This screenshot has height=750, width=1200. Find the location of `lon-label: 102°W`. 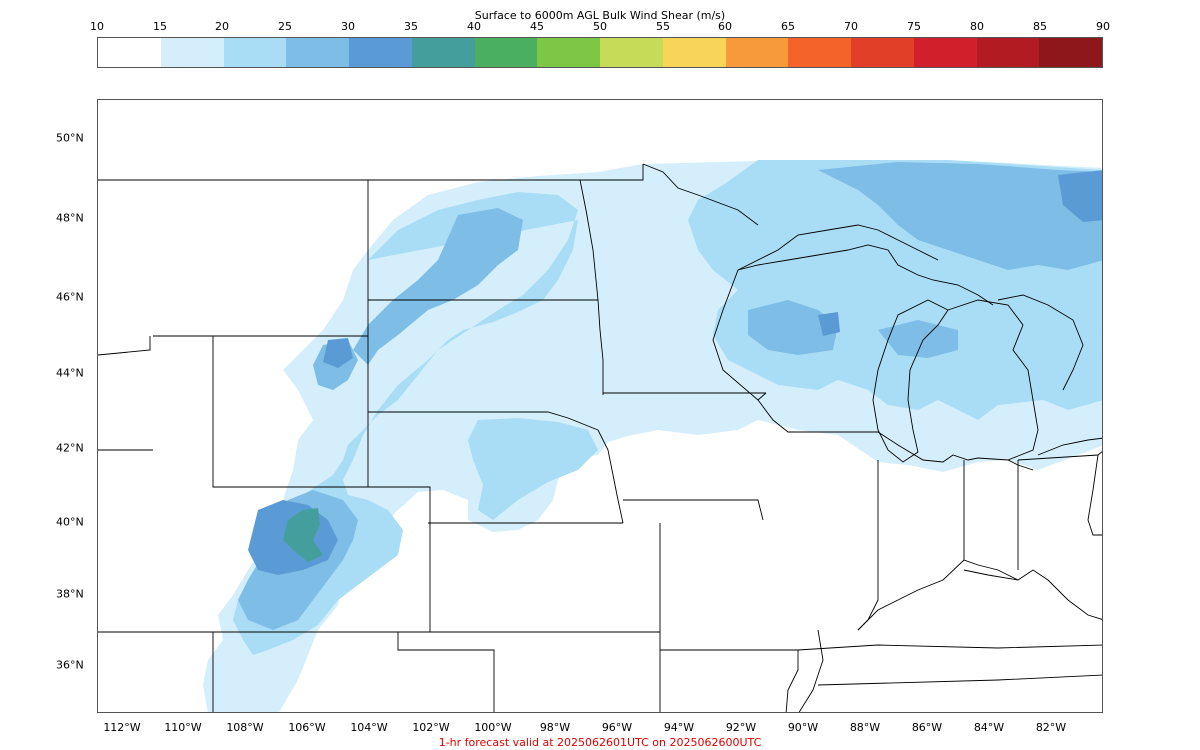

lon-label: 102°W is located at coordinates (431, 727).